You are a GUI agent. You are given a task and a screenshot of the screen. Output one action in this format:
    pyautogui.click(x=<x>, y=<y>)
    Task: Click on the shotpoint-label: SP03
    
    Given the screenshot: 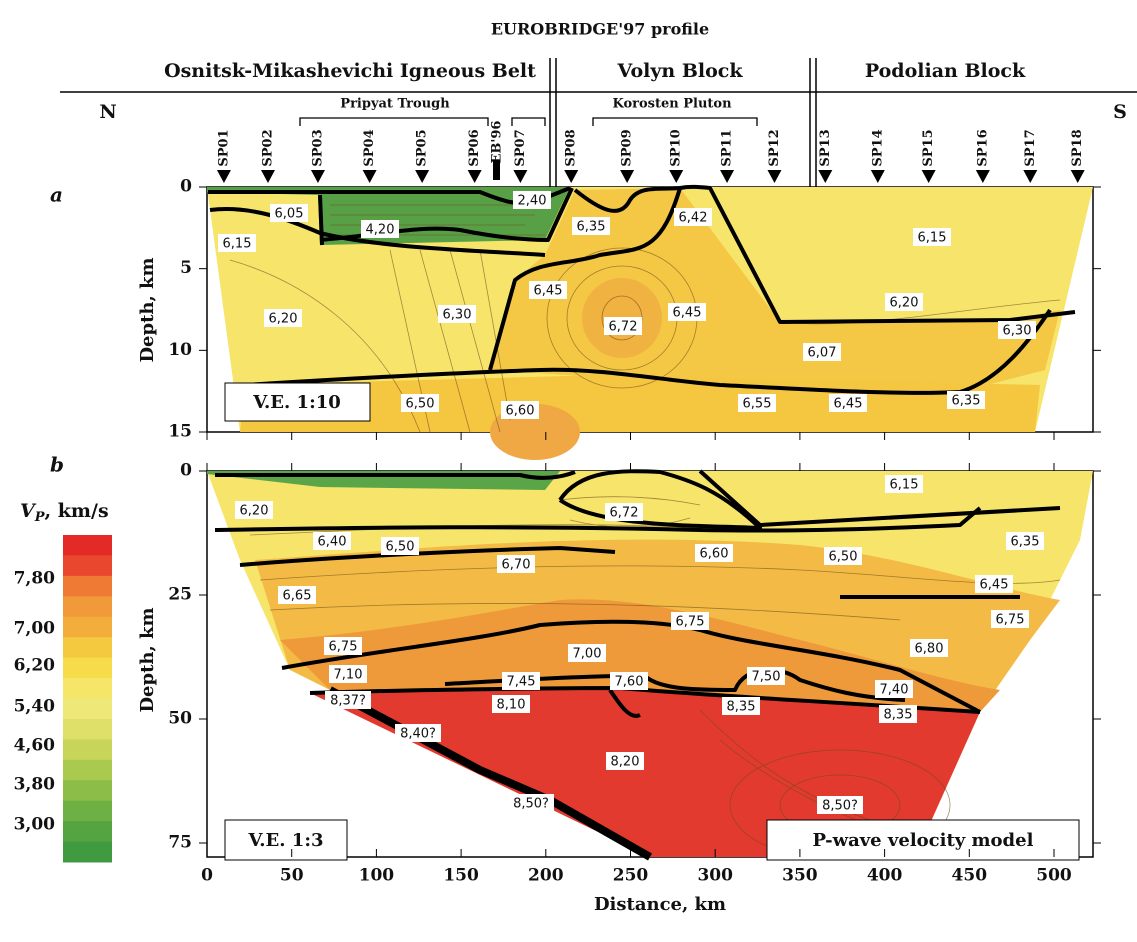 What is the action you would take?
    pyautogui.click(x=317, y=147)
    